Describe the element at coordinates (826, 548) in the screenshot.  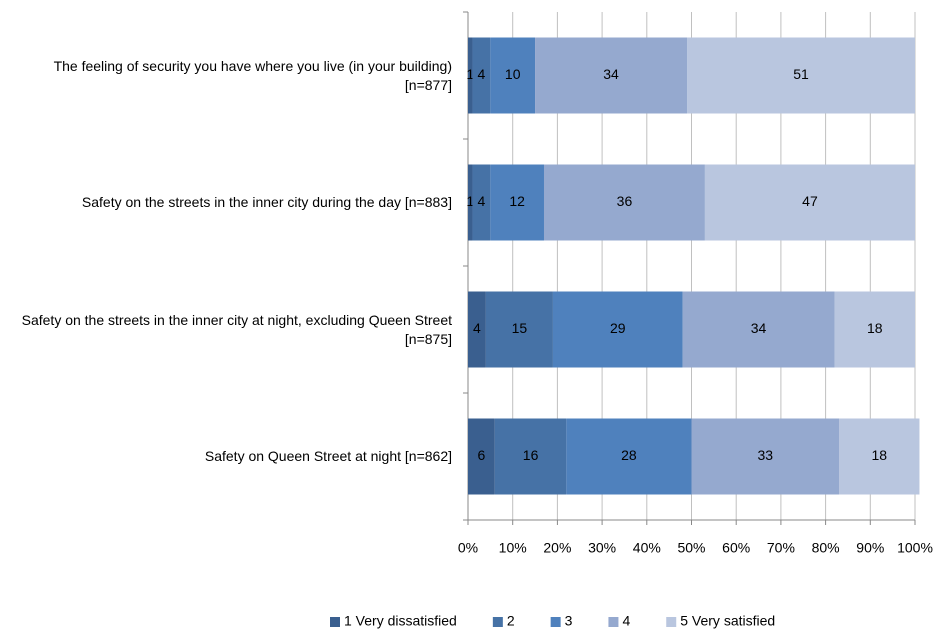
I see `x-tick-label: 80%` at that location.